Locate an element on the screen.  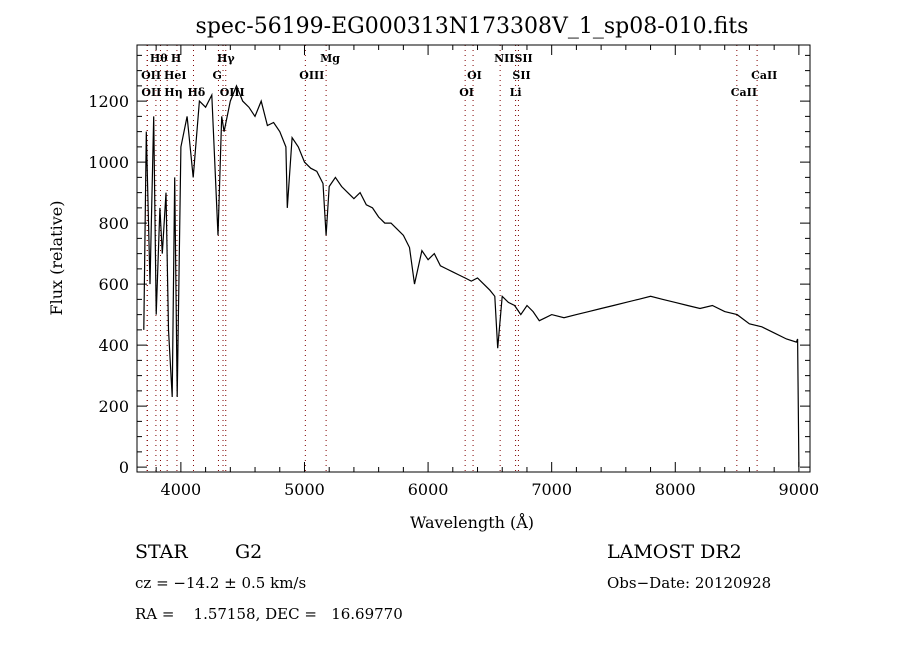
y-tick-label: 0 is located at coordinates (124, 467).